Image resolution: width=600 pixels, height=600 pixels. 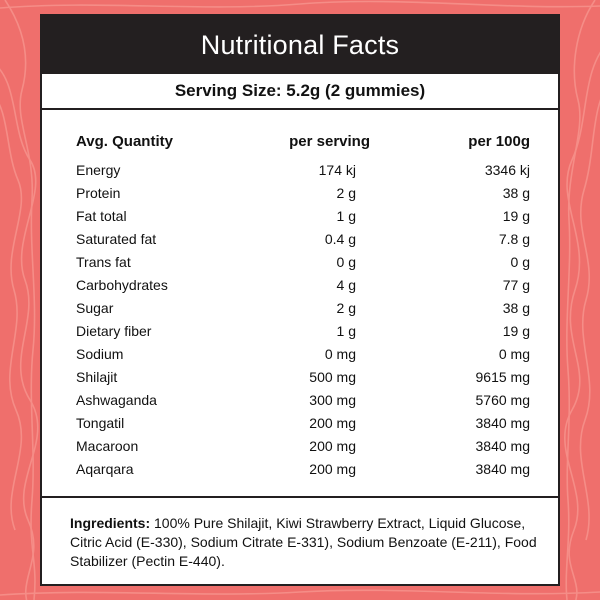 What do you see at coordinates (100, 422) in the screenshot?
I see `nutrient-name: Tongatil` at bounding box center [100, 422].